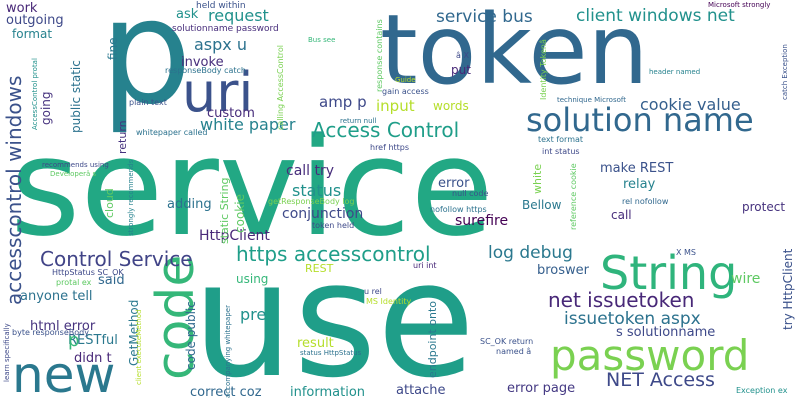 The image size is (800, 400). Describe the element at coordinates (621, 300) in the screenshot. I see `word-net-issuetoken: net issuetoken` at that location.